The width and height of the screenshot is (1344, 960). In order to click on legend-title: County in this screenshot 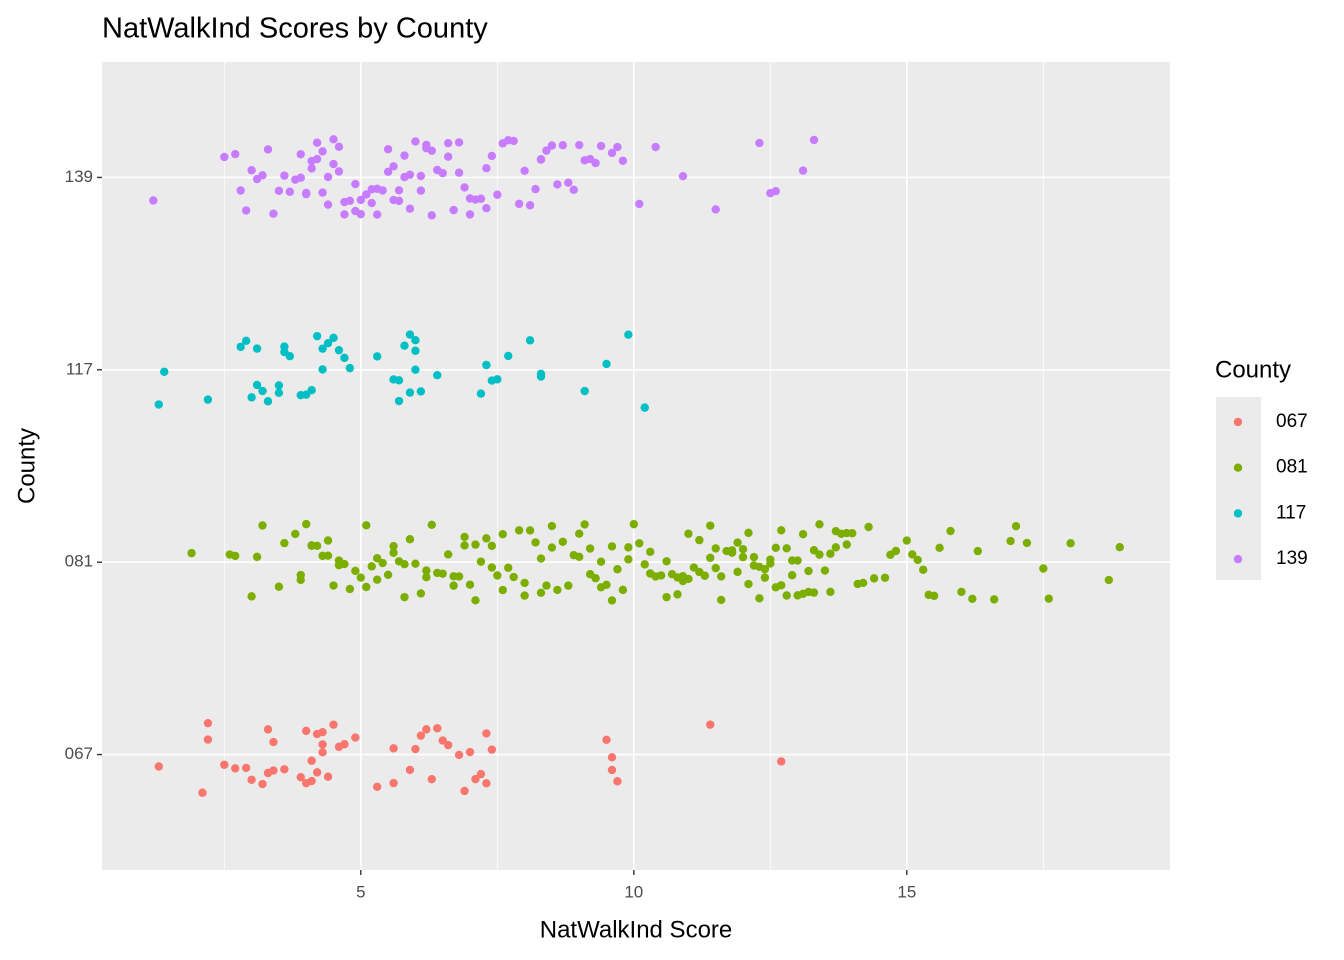, I will do `click(1253, 369)`.